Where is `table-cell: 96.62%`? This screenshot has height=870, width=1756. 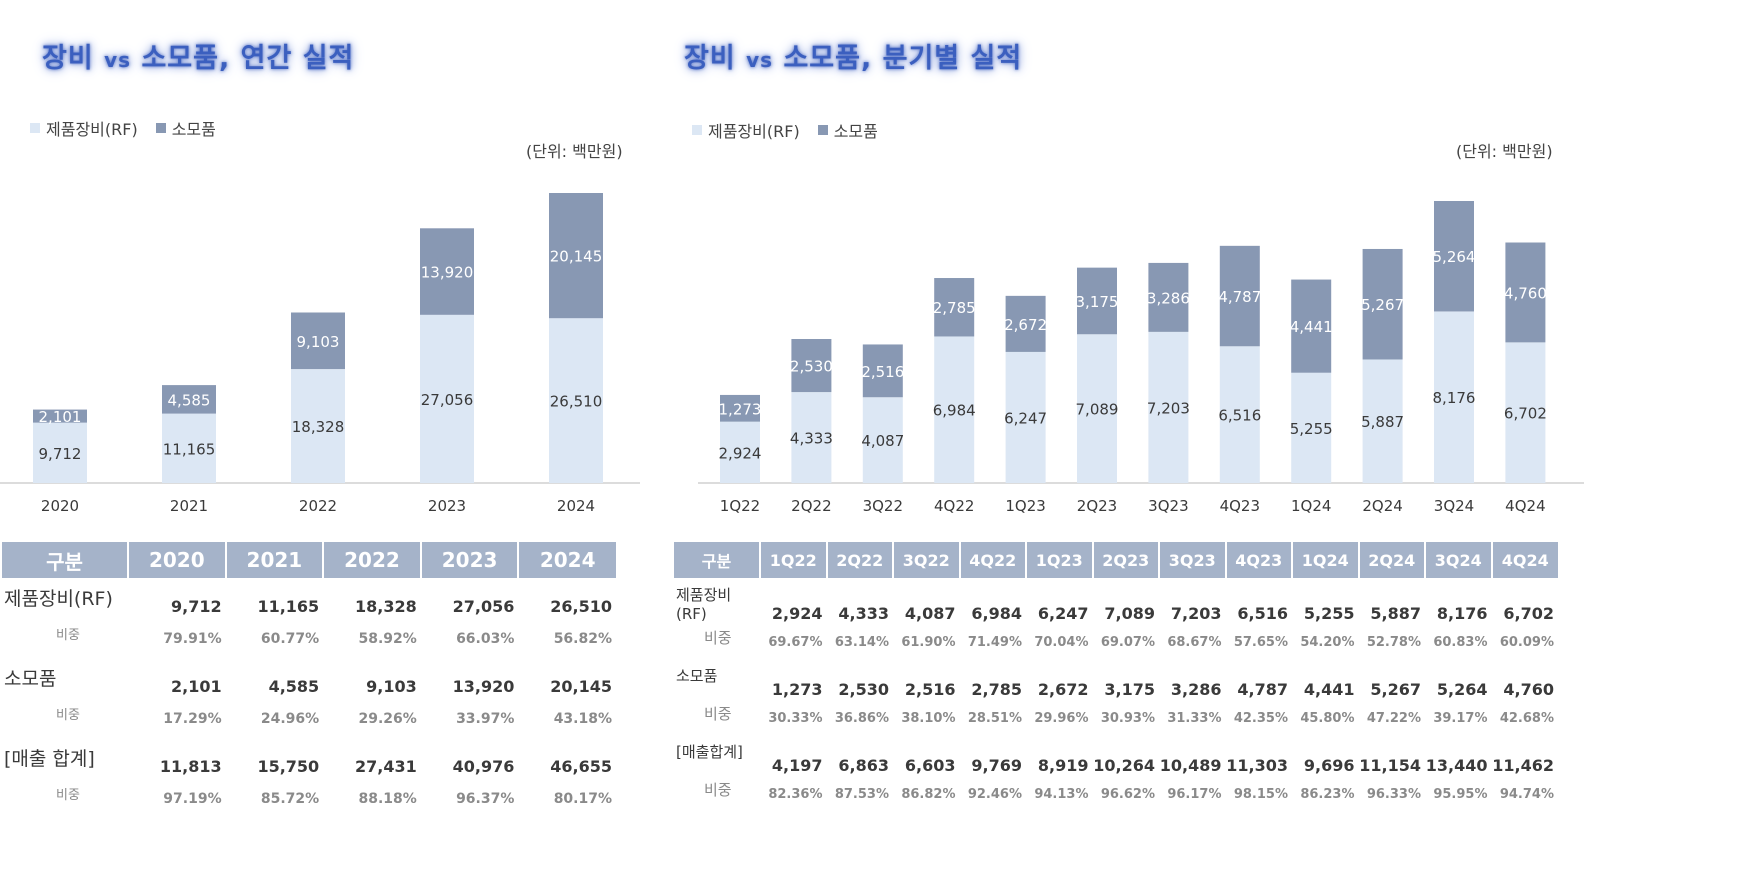 table-cell: 96.62% is located at coordinates (1127, 794).